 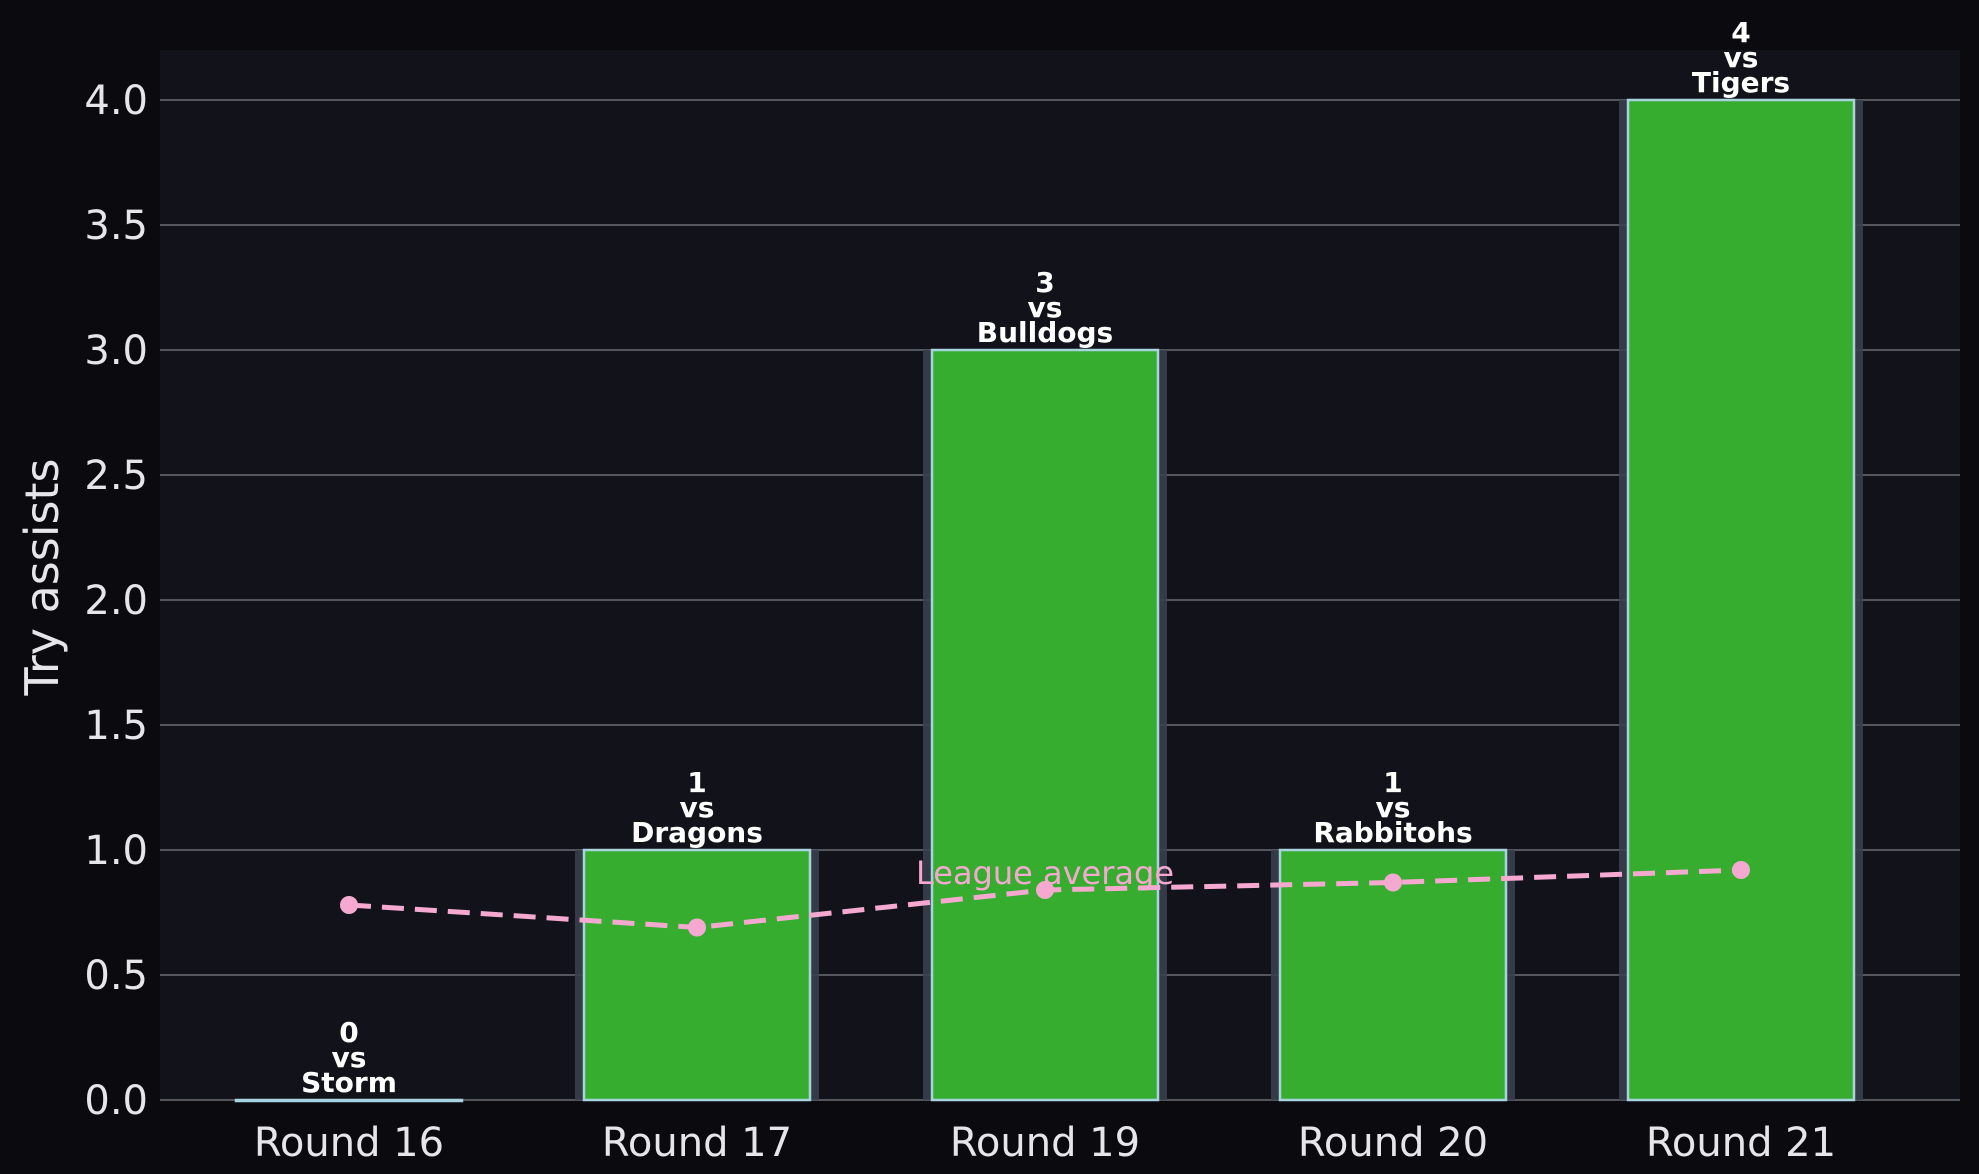 I want to click on y-tick-label: 0.5, so click(x=116, y=976).